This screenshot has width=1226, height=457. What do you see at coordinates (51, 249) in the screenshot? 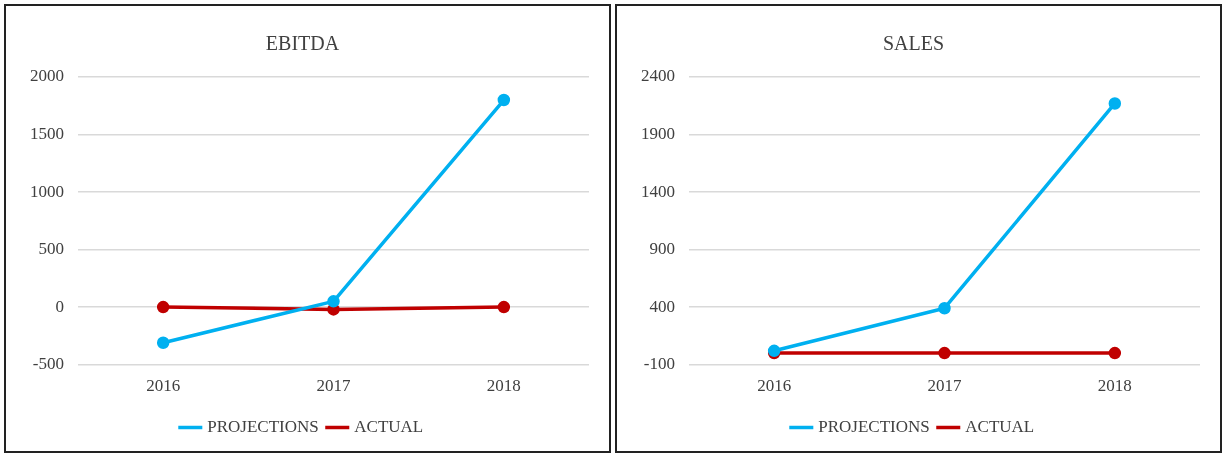
I see `y-tick-label: 500` at bounding box center [51, 249].